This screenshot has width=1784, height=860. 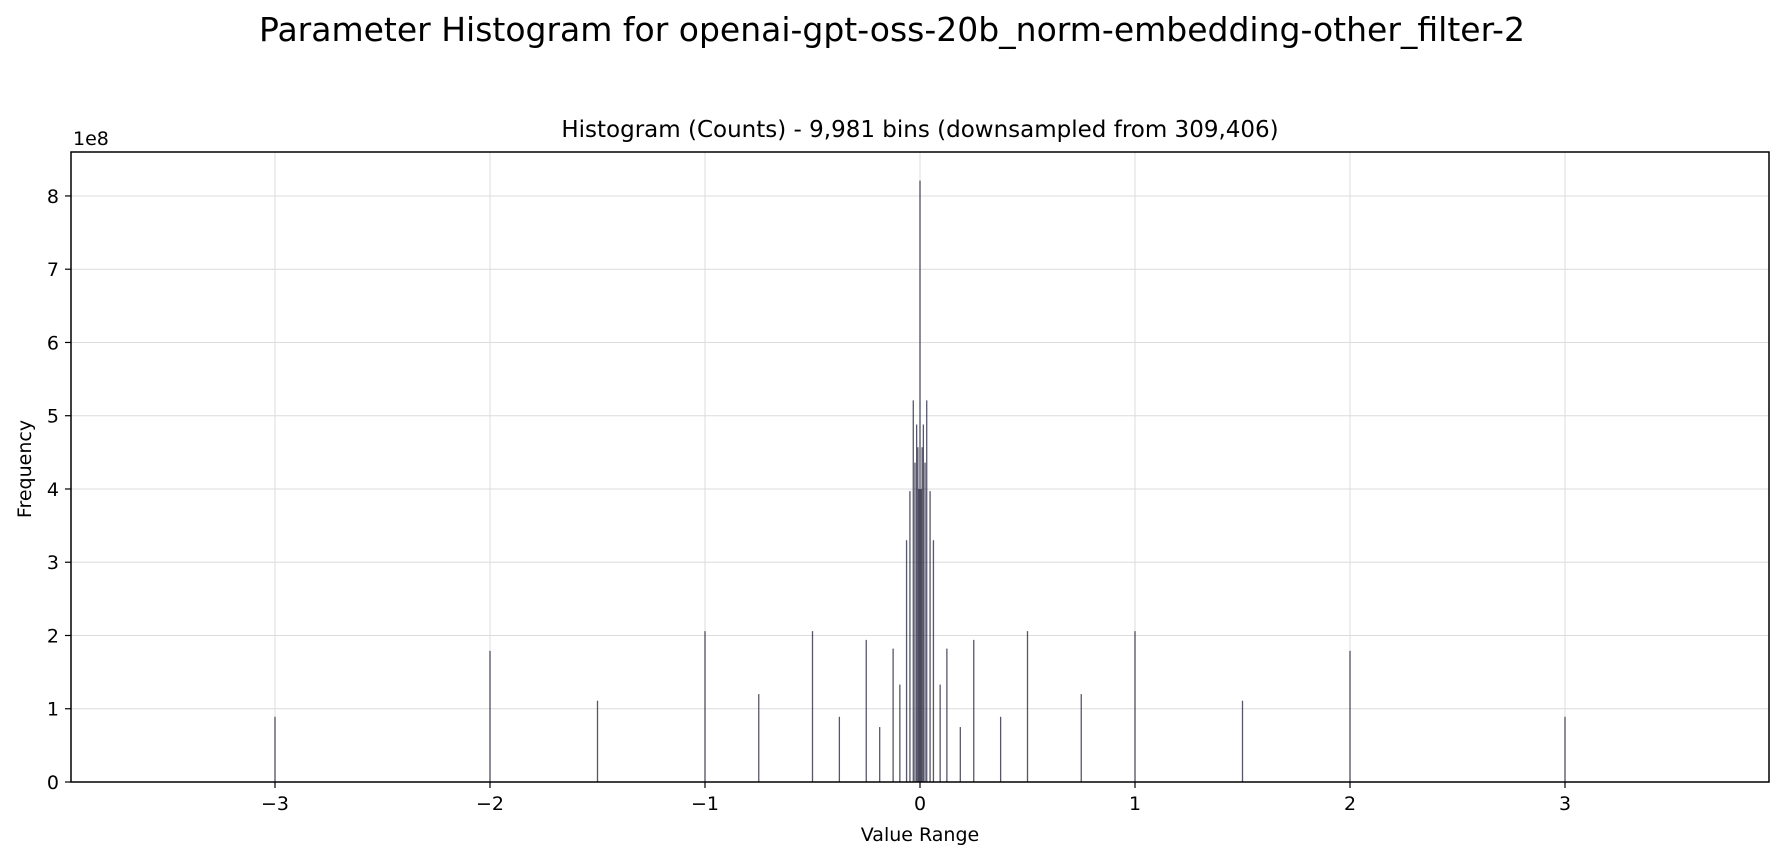 I want to click on x-tick-label: 0, so click(x=920, y=804).